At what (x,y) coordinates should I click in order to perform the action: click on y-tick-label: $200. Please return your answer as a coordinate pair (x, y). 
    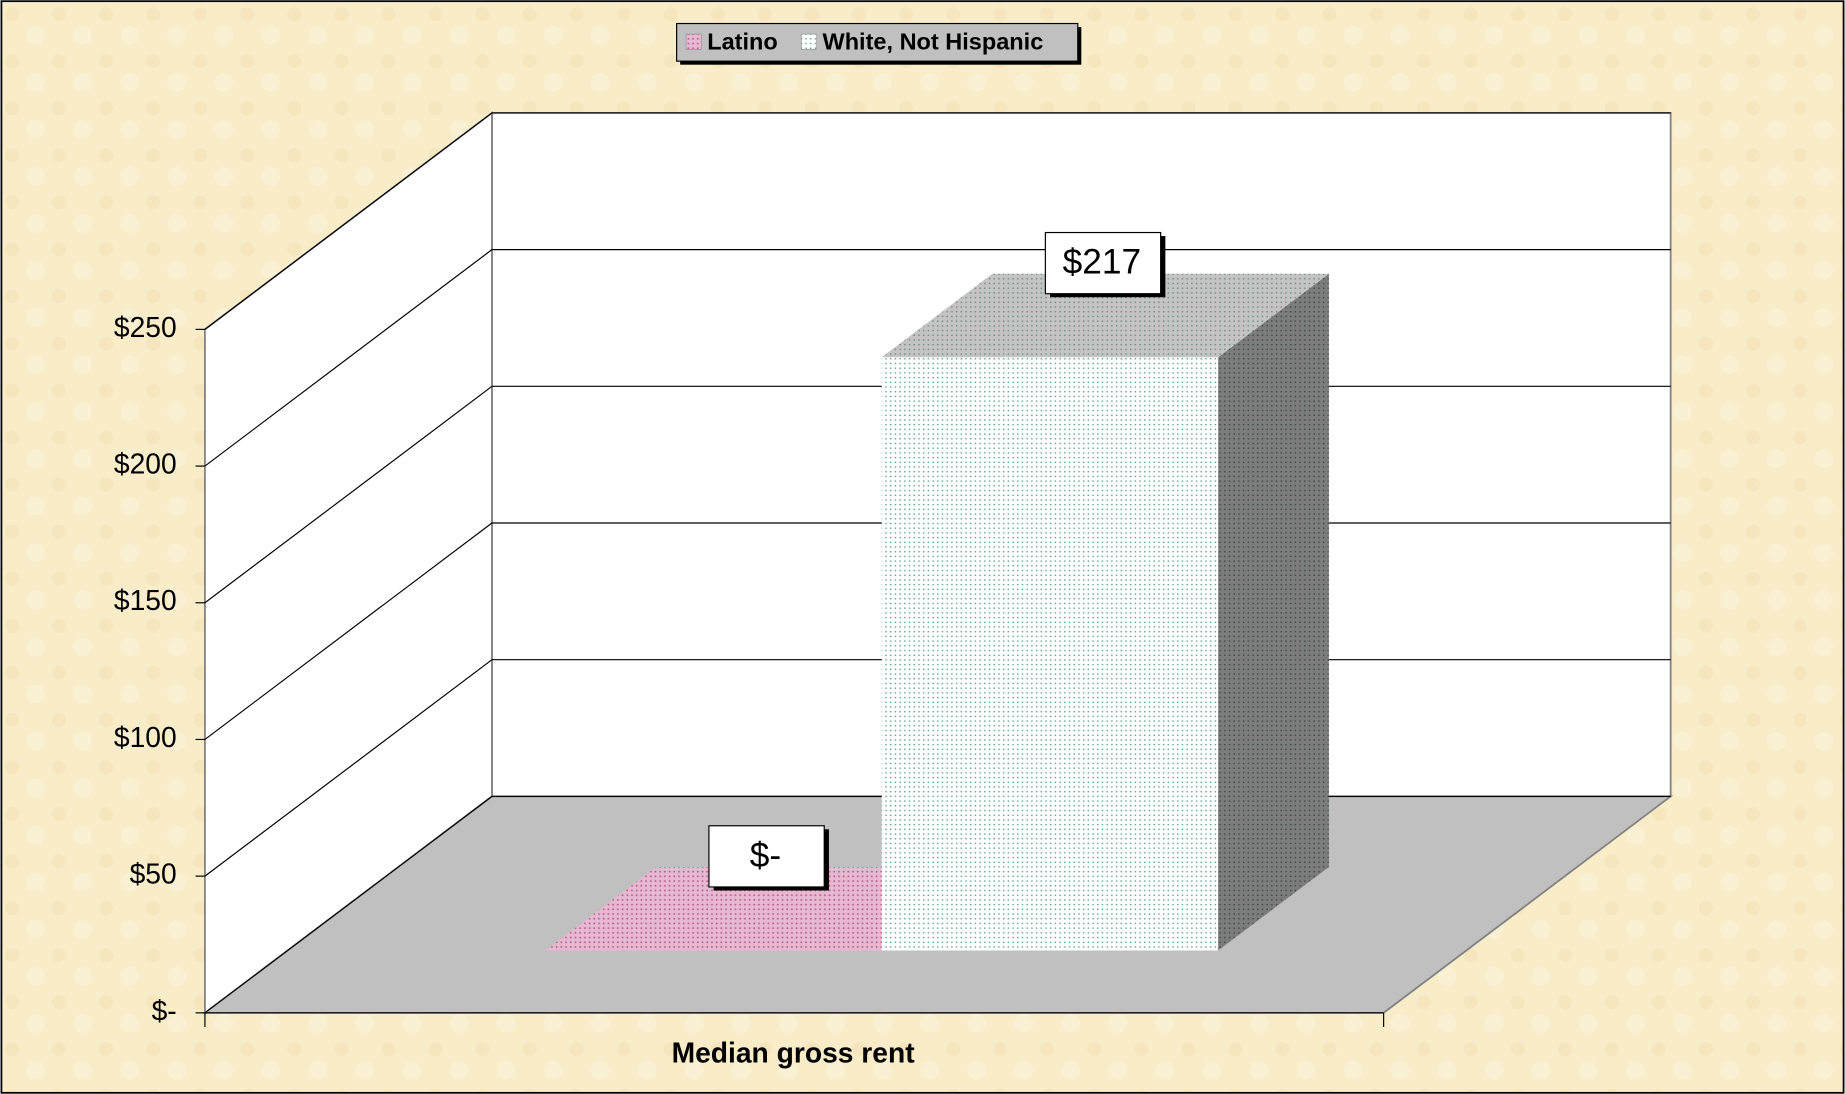
    Looking at the image, I should click on (145, 464).